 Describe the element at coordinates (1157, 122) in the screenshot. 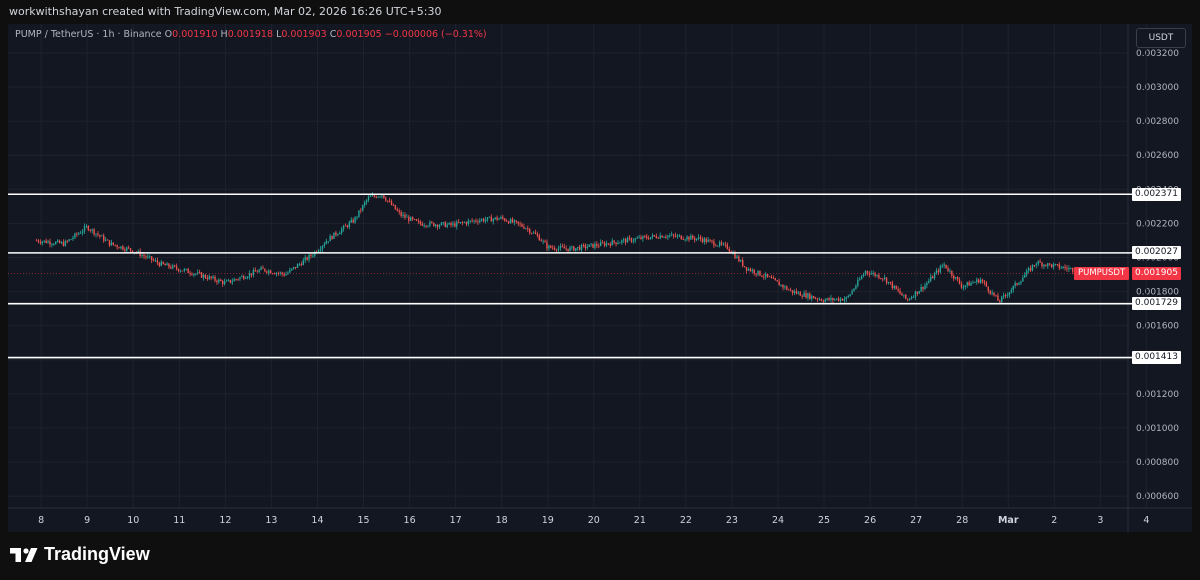

I see `price-tick-label: 0.002800` at that location.